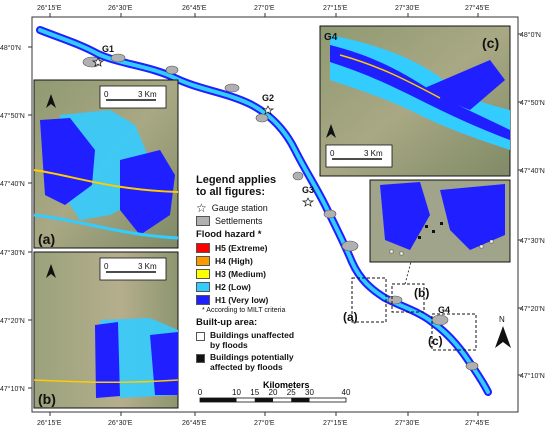  Describe the element at coordinates (350, 317) in the screenshot. I see `area-label-a: (a)` at that location.